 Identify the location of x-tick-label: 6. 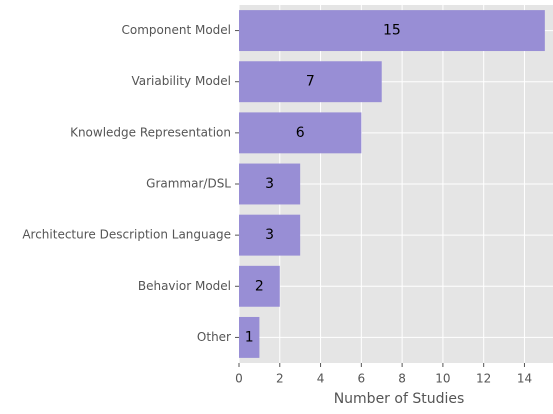
(362, 379).